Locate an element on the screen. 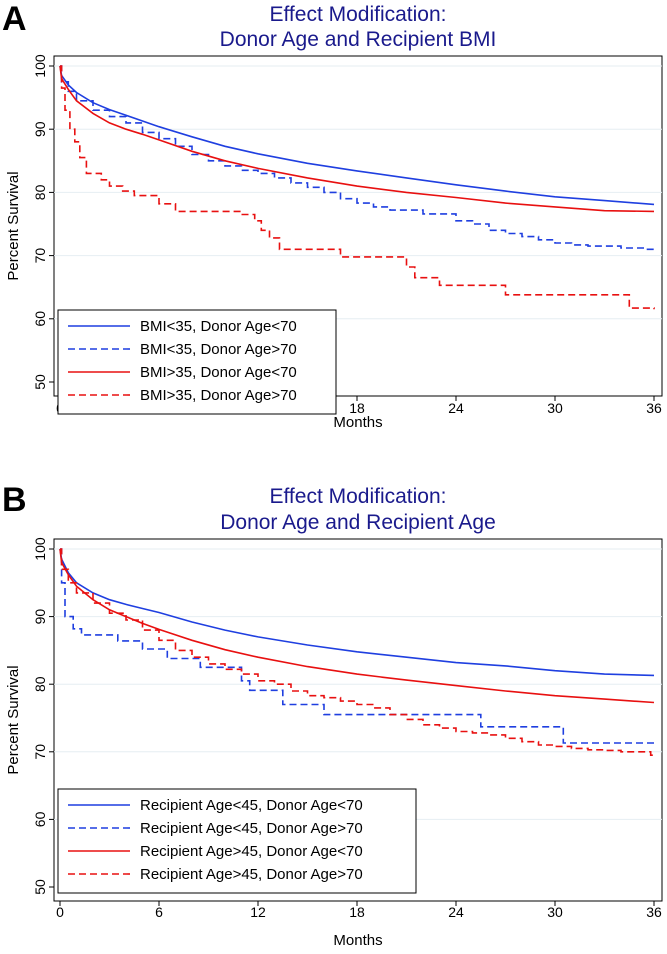  x-tick-label: 6 is located at coordinates (159, 912).